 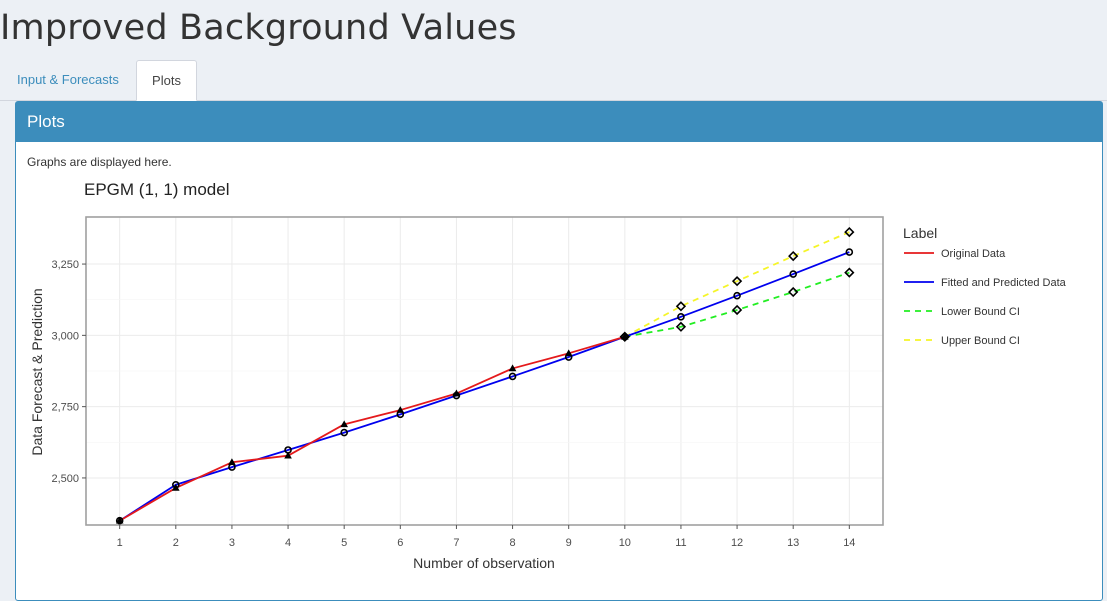 What do you see at coordinates (980, 341) in the screenshot?
I see `legend-label-upper-bound-ci: Upper Bound CI` at bounding box center [980, 341].